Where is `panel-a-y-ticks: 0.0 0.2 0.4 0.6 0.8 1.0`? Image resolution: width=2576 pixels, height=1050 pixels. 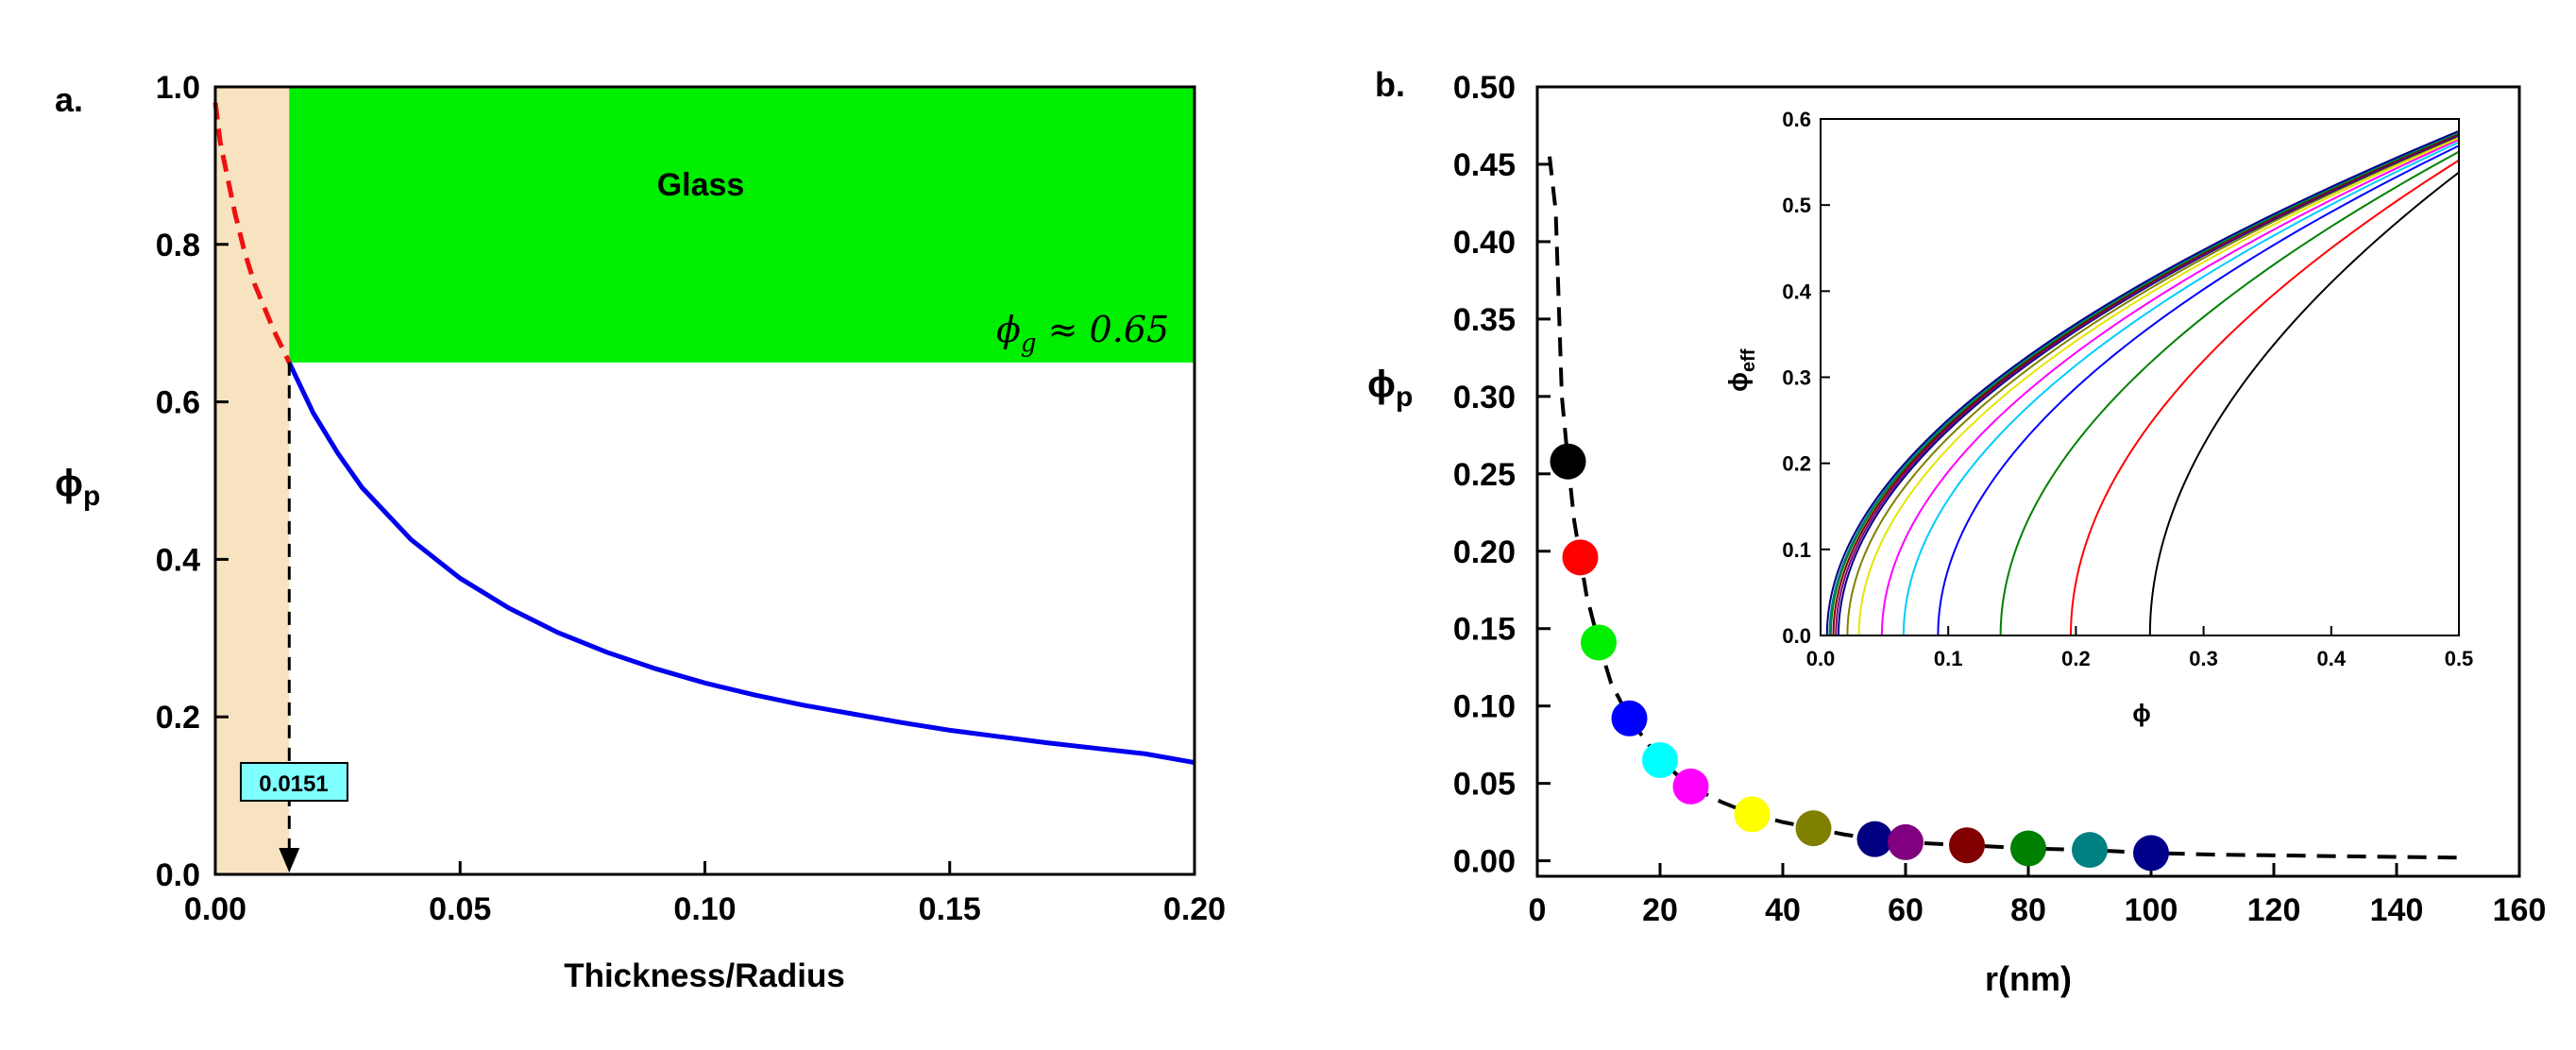 panel-a-y-ticks: 0.0 0.2 0.4 0.6 0.8 1.0 is located at coordinates (192, 481).